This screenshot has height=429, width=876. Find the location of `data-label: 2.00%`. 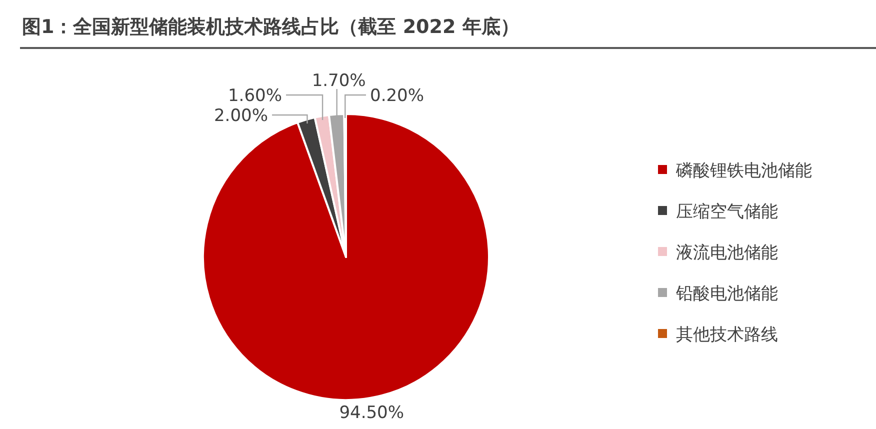

data-label: 2.00% is located at coordinates (241, 116).